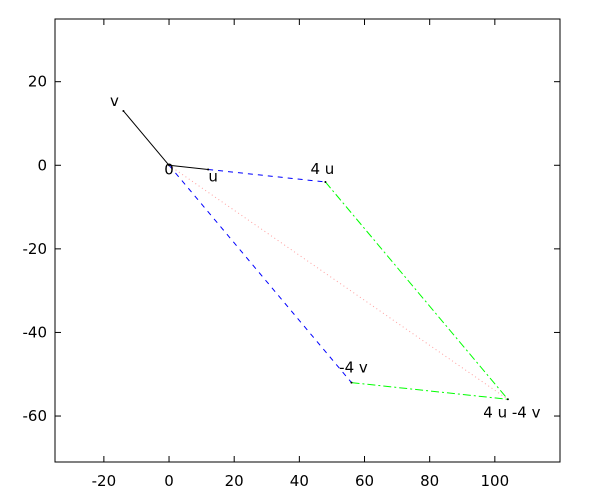  Describe the element at coordinates (213, 176) in the screenshot. I see `point-label: u` at that location.